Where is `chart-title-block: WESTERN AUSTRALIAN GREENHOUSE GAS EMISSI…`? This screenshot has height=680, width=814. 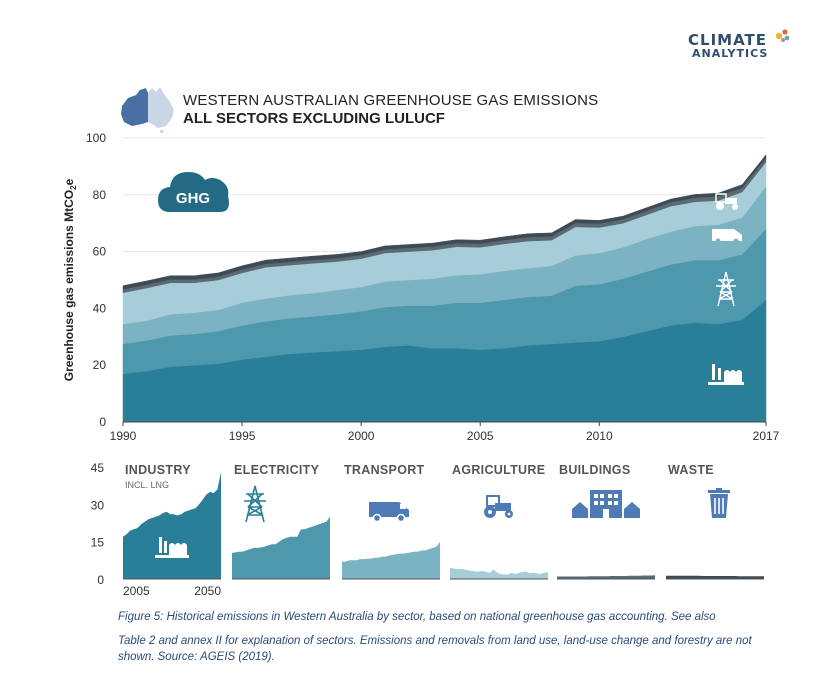
chart-title-block: WESTERN AUSTRALIAN GREENHOUSE GAS EMISSI… is located at coordinates (390, 109).